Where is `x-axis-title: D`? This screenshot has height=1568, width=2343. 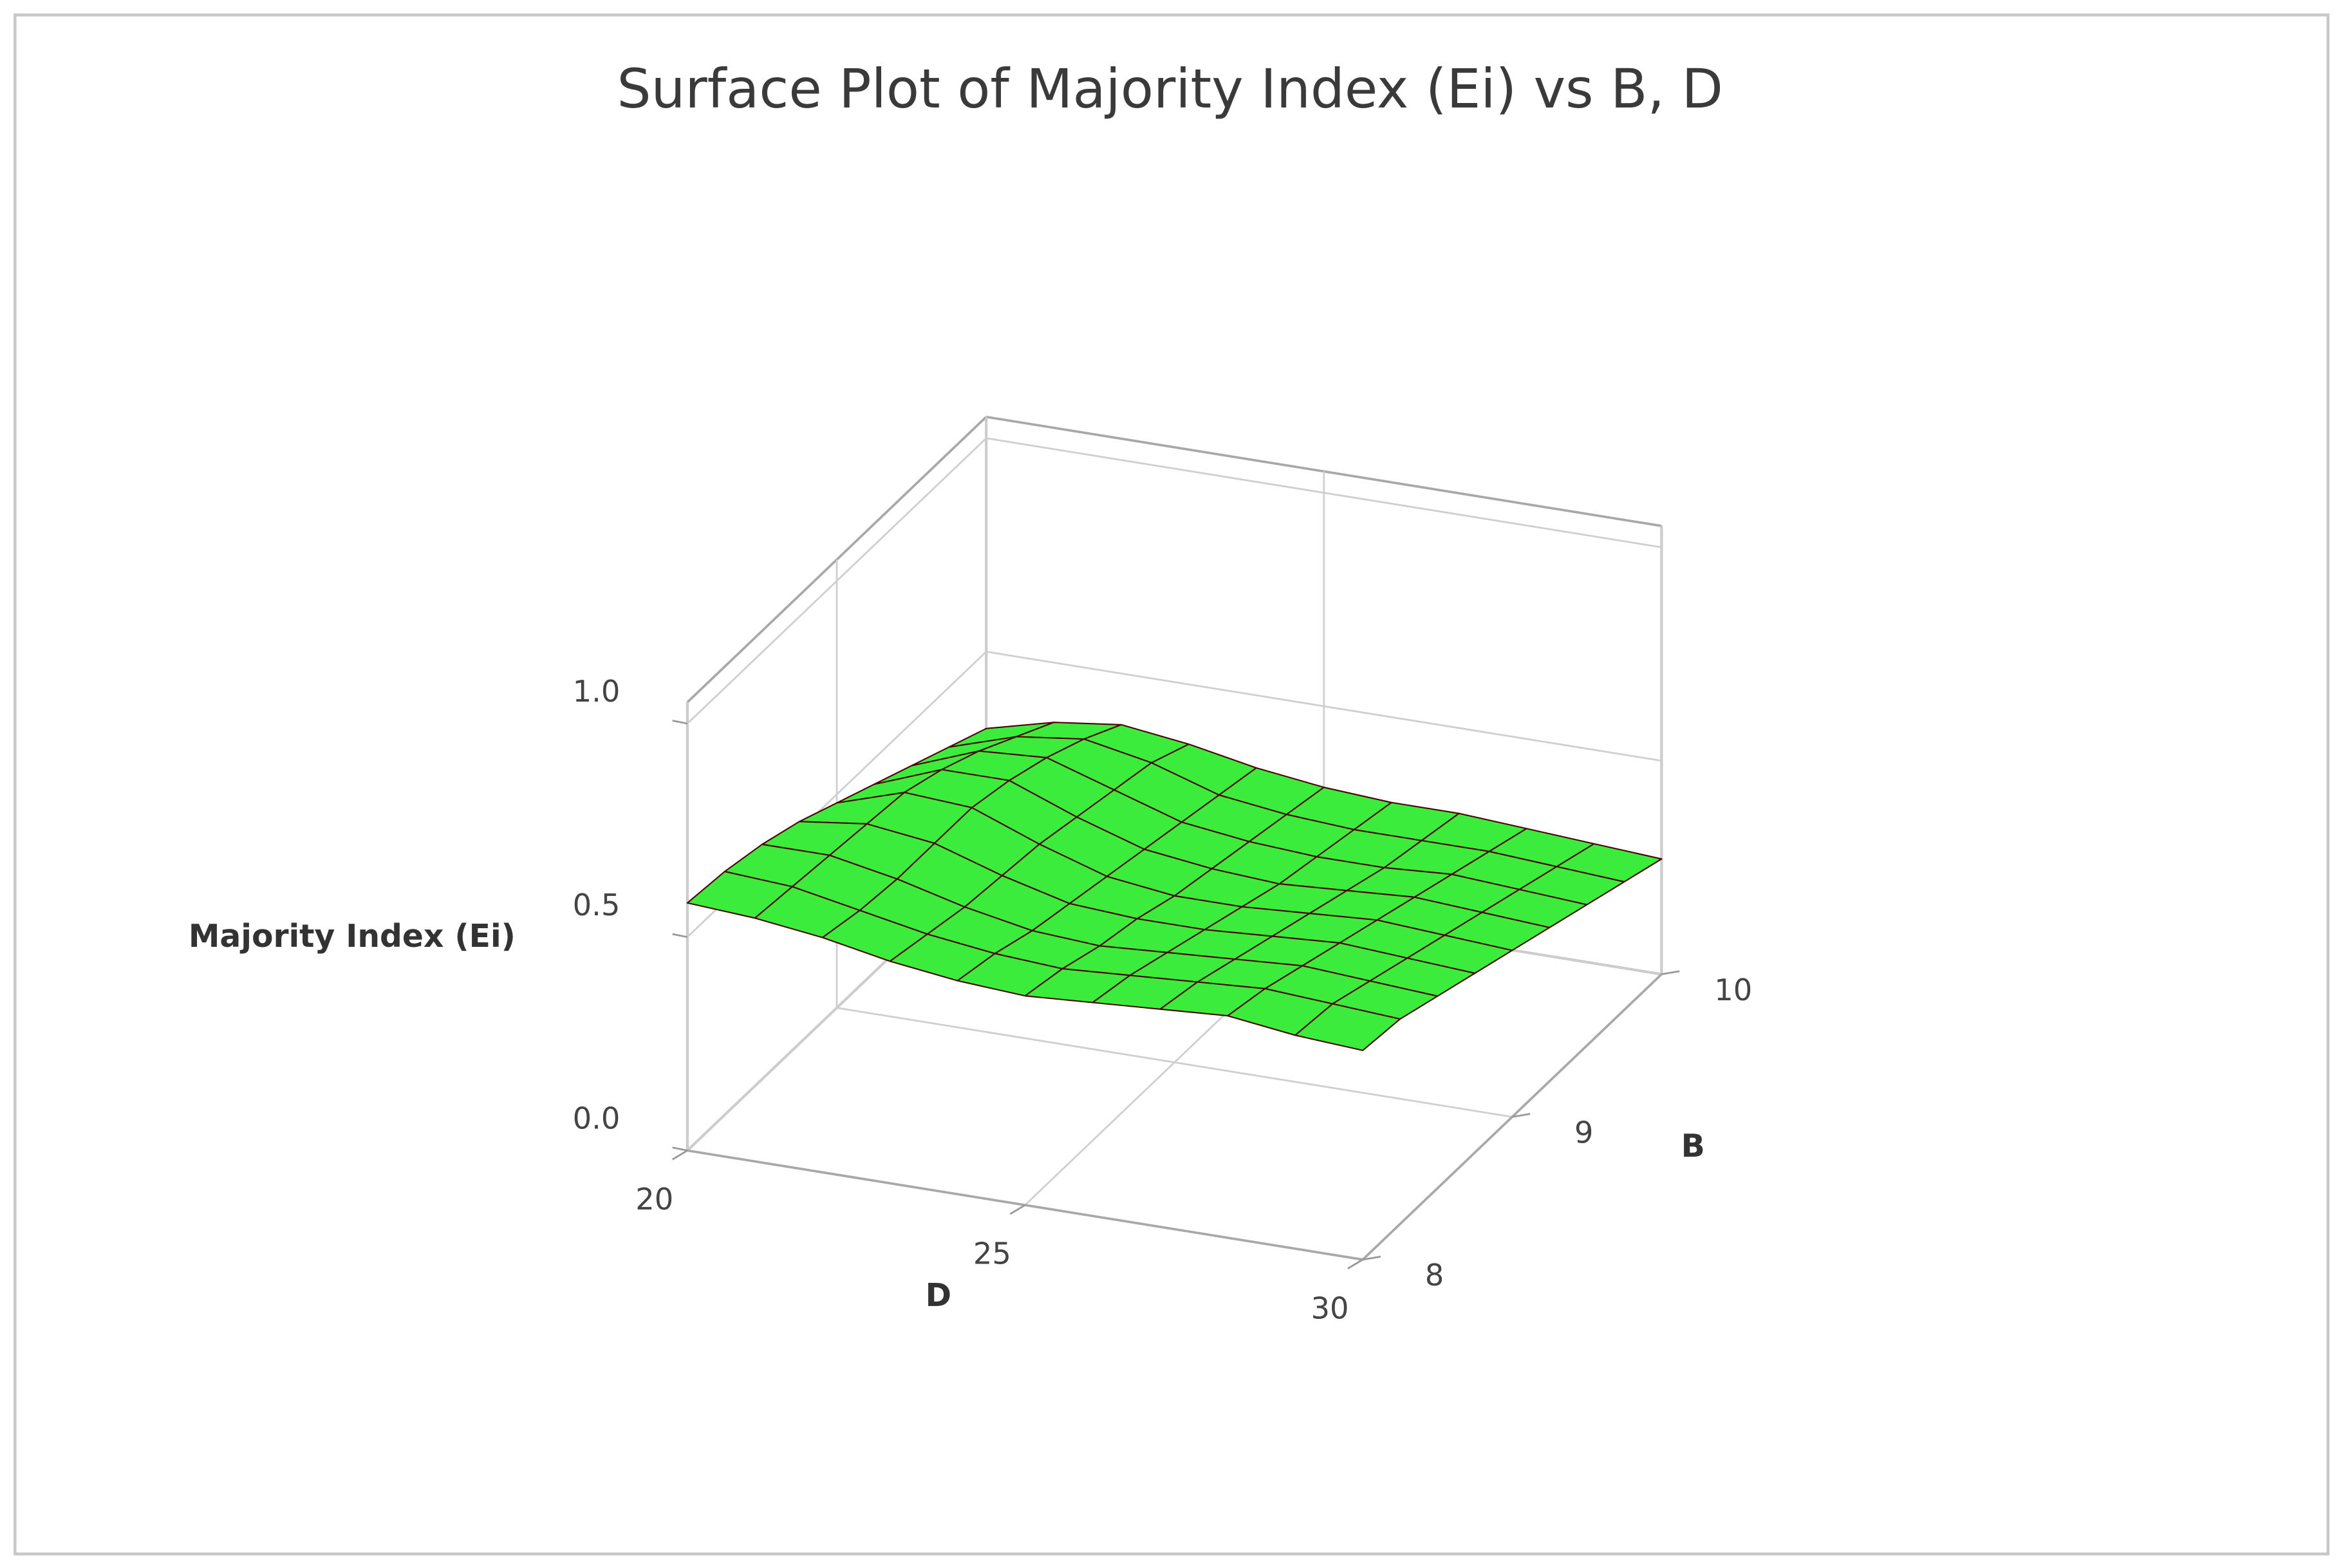
x-axis-title: D is located at coordinates (938, 1296).